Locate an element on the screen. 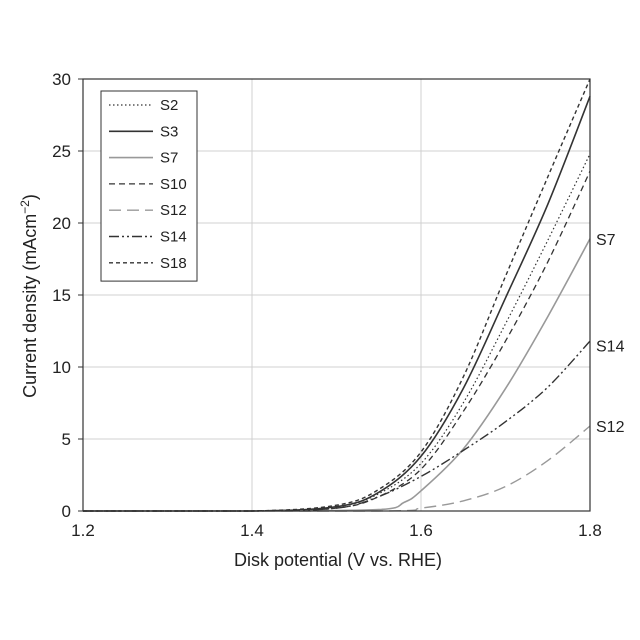 The height and width of the screenshot is (640, 640). y-axis-label-sup: −2 is located at coordinates (25, 207).